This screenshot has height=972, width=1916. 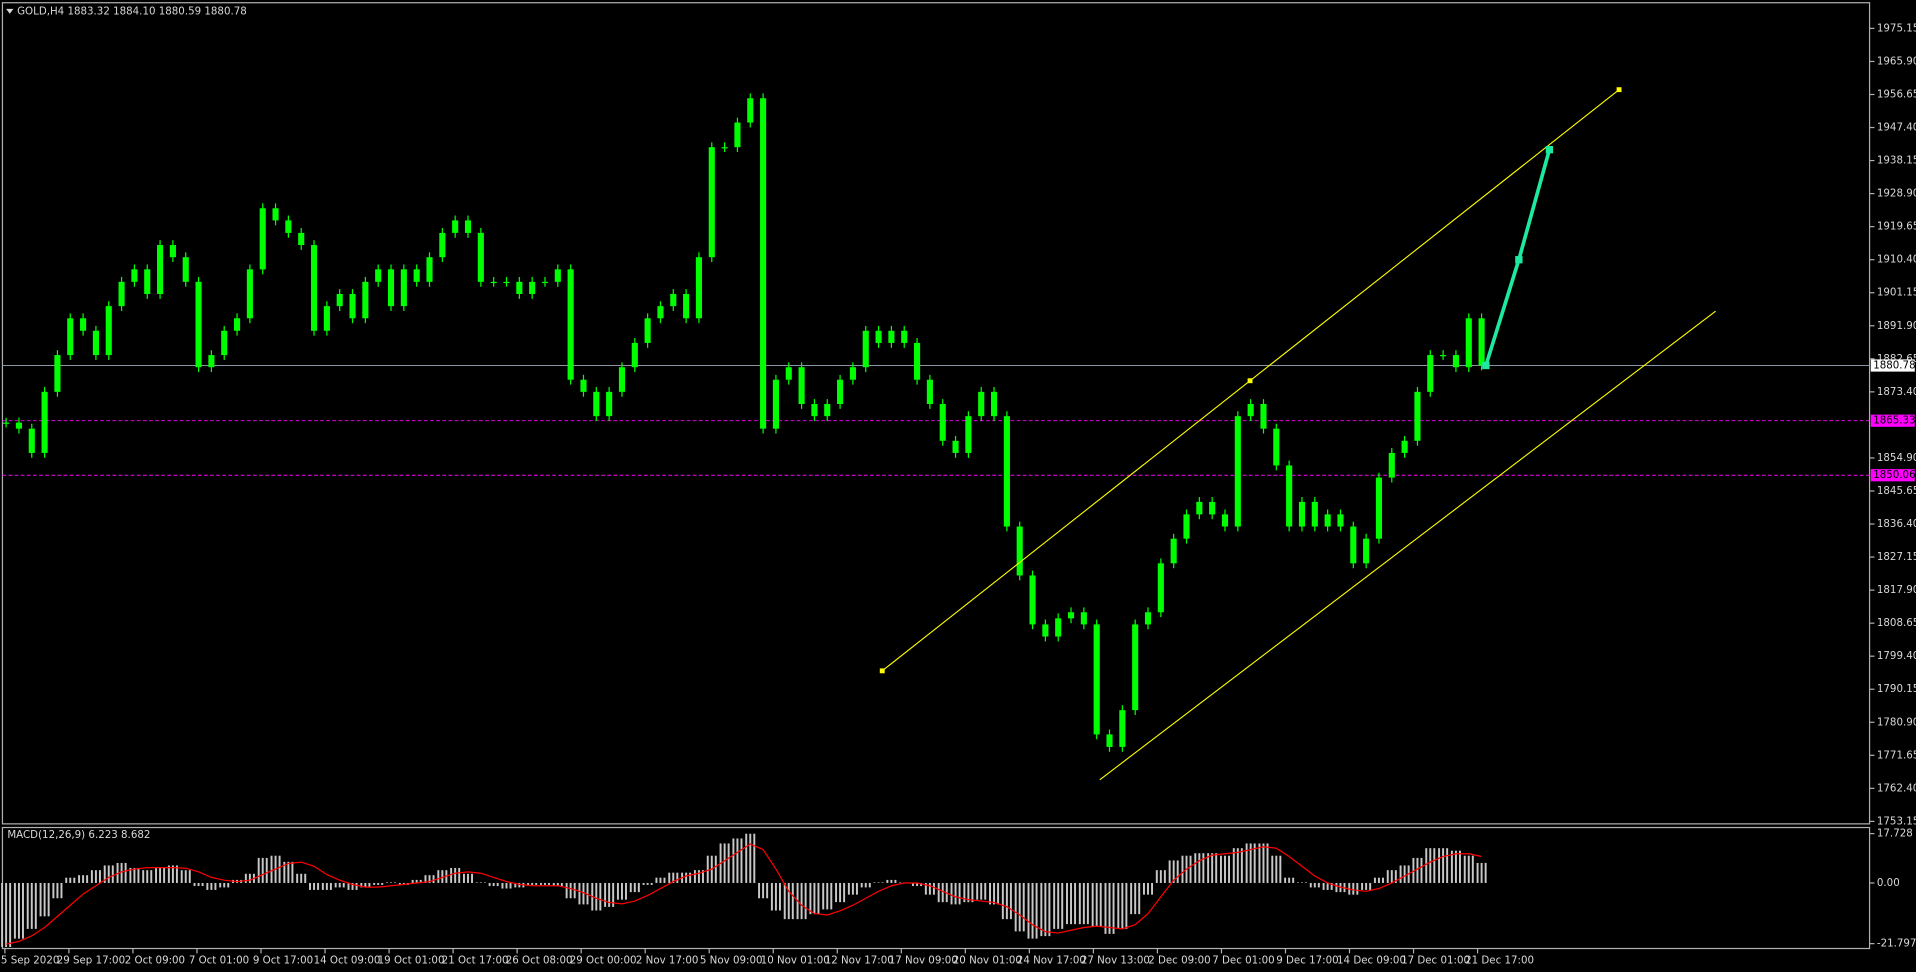 I want to click on y-tick-label: 1873.40, so click(x=1896, y=392).